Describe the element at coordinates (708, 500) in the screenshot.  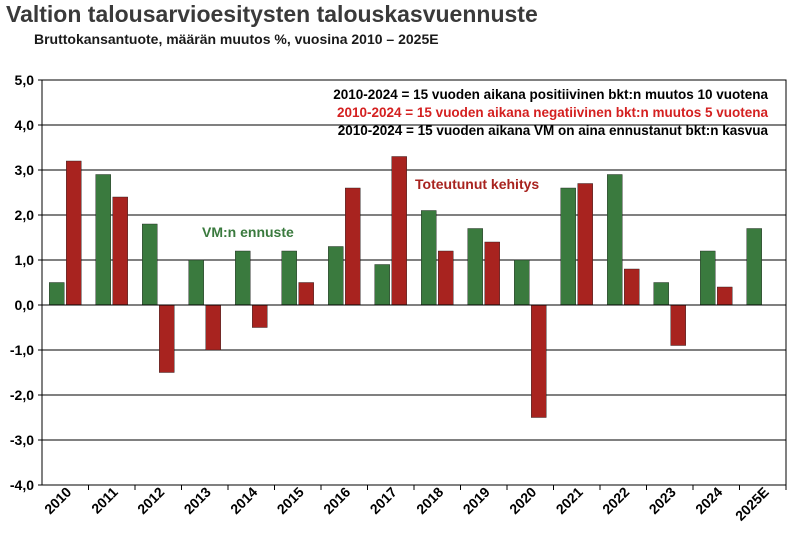
I see `x-tick-label: 2024` at that location.